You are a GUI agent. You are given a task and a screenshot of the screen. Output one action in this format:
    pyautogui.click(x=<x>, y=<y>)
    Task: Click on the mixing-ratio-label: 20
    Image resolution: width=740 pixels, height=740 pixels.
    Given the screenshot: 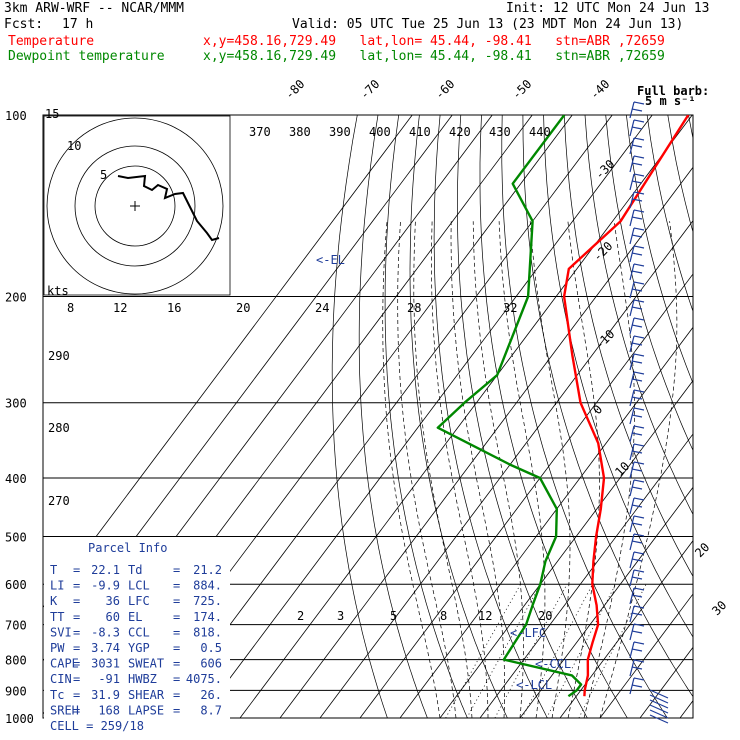 What is the action you would take?
    pyautogui.click(x=545, y=616)
    